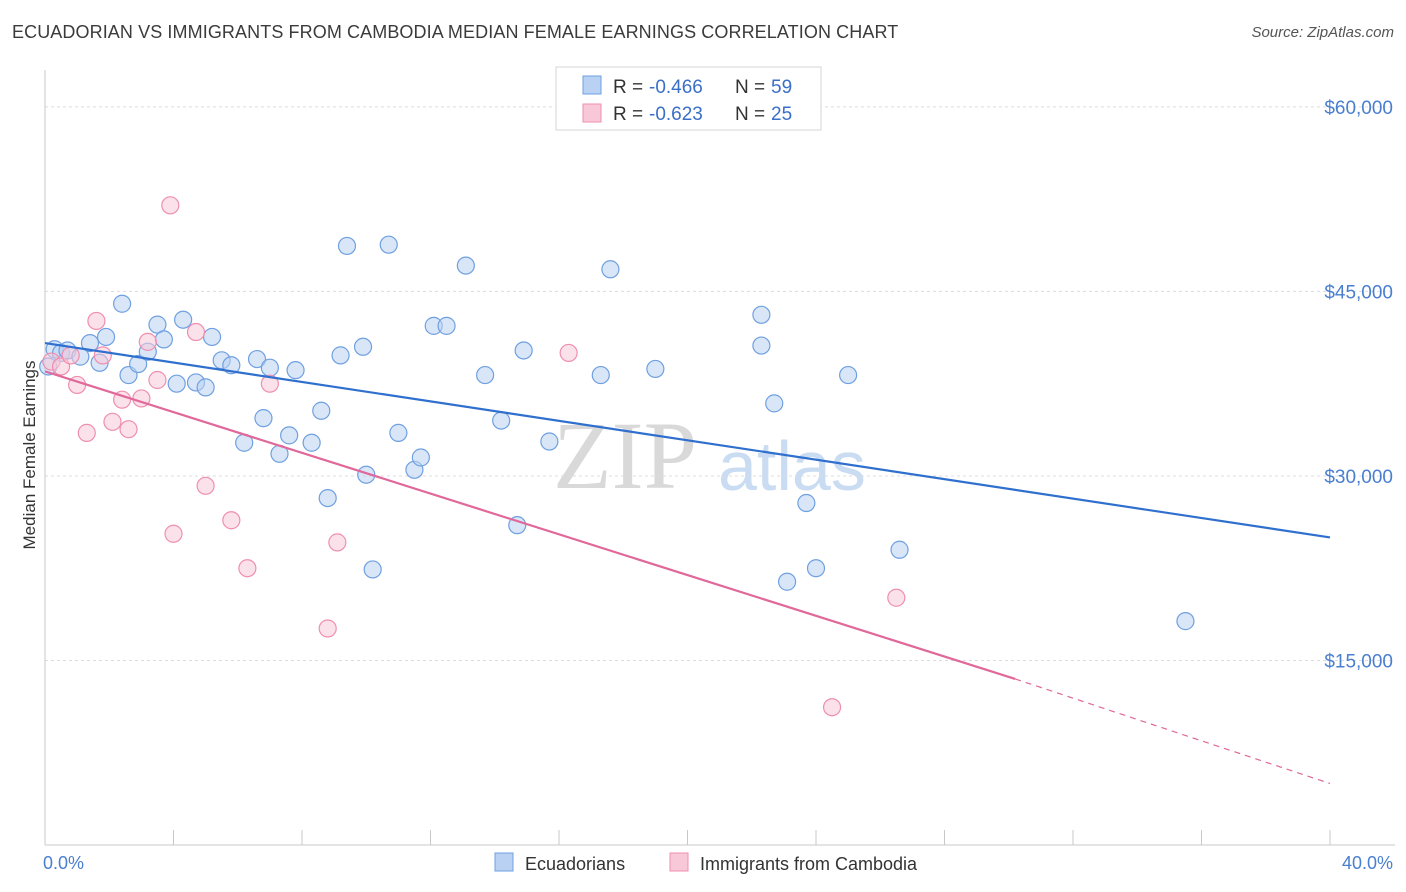 The height and width of the screenshot is (892, 1406). I want to click on x-tick-label-max: 40.0%, so click(1367, 863).